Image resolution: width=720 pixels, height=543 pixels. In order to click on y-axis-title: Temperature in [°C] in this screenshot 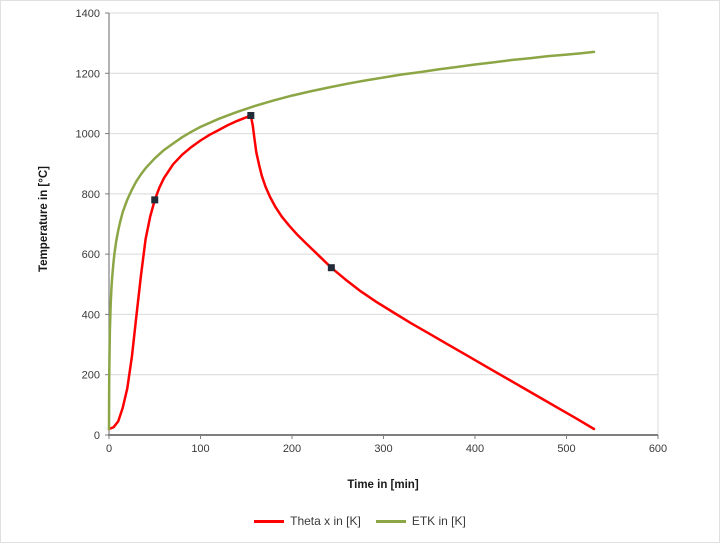, I will do `click(44, 219)`.